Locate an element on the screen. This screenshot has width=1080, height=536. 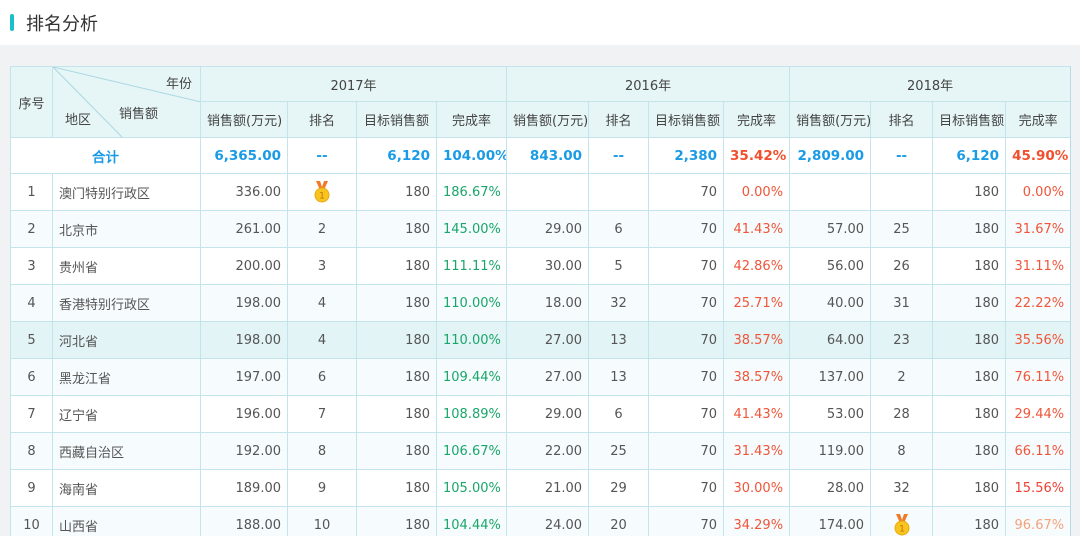
completion-cell: 106.67% is located at coordinates (471, 451).